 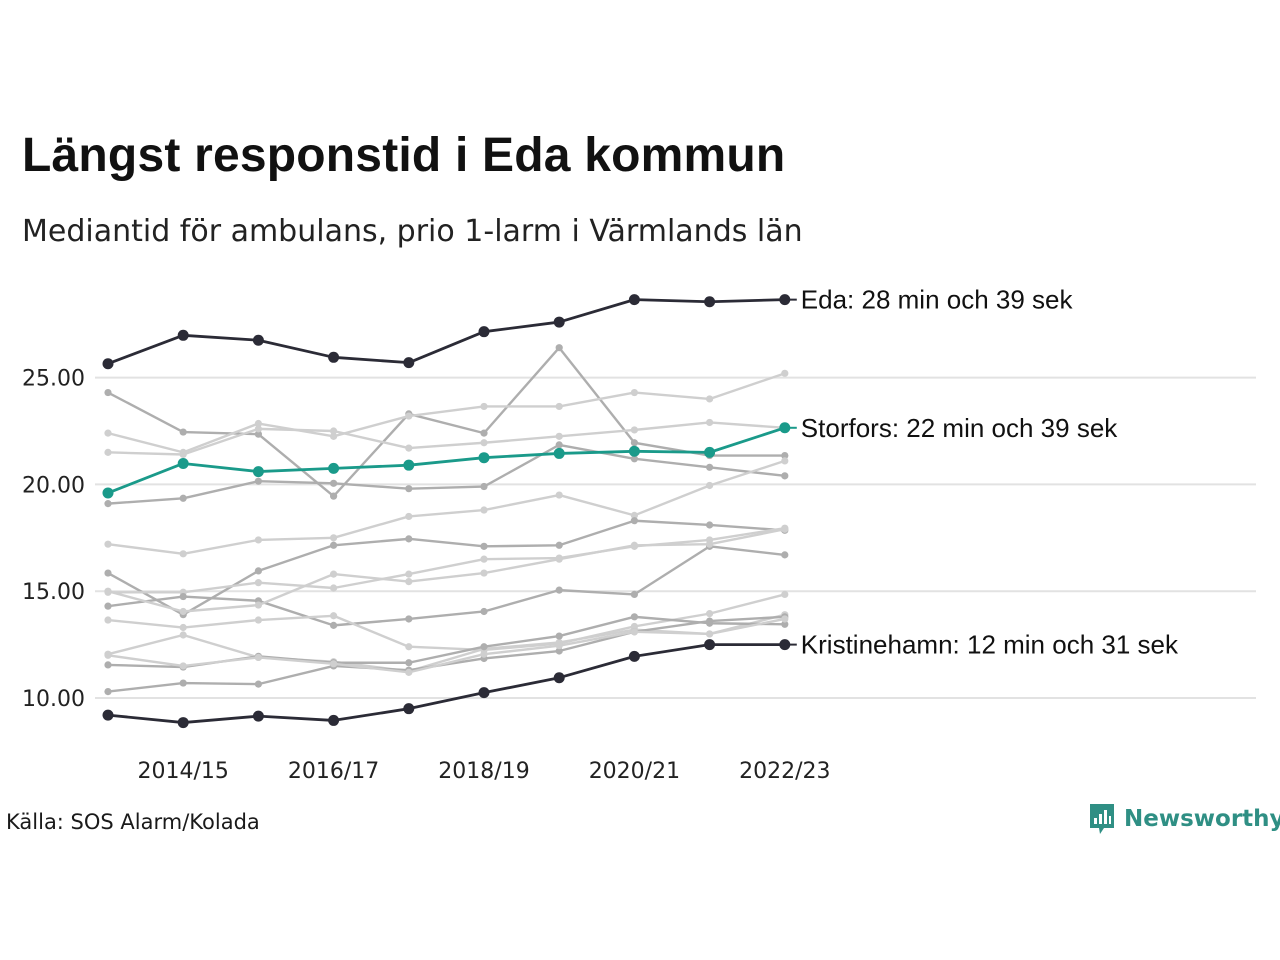 I want to click on series-storfors-end-label: Storfors: 22 min och 39 sek, so click(x=959, y=428).